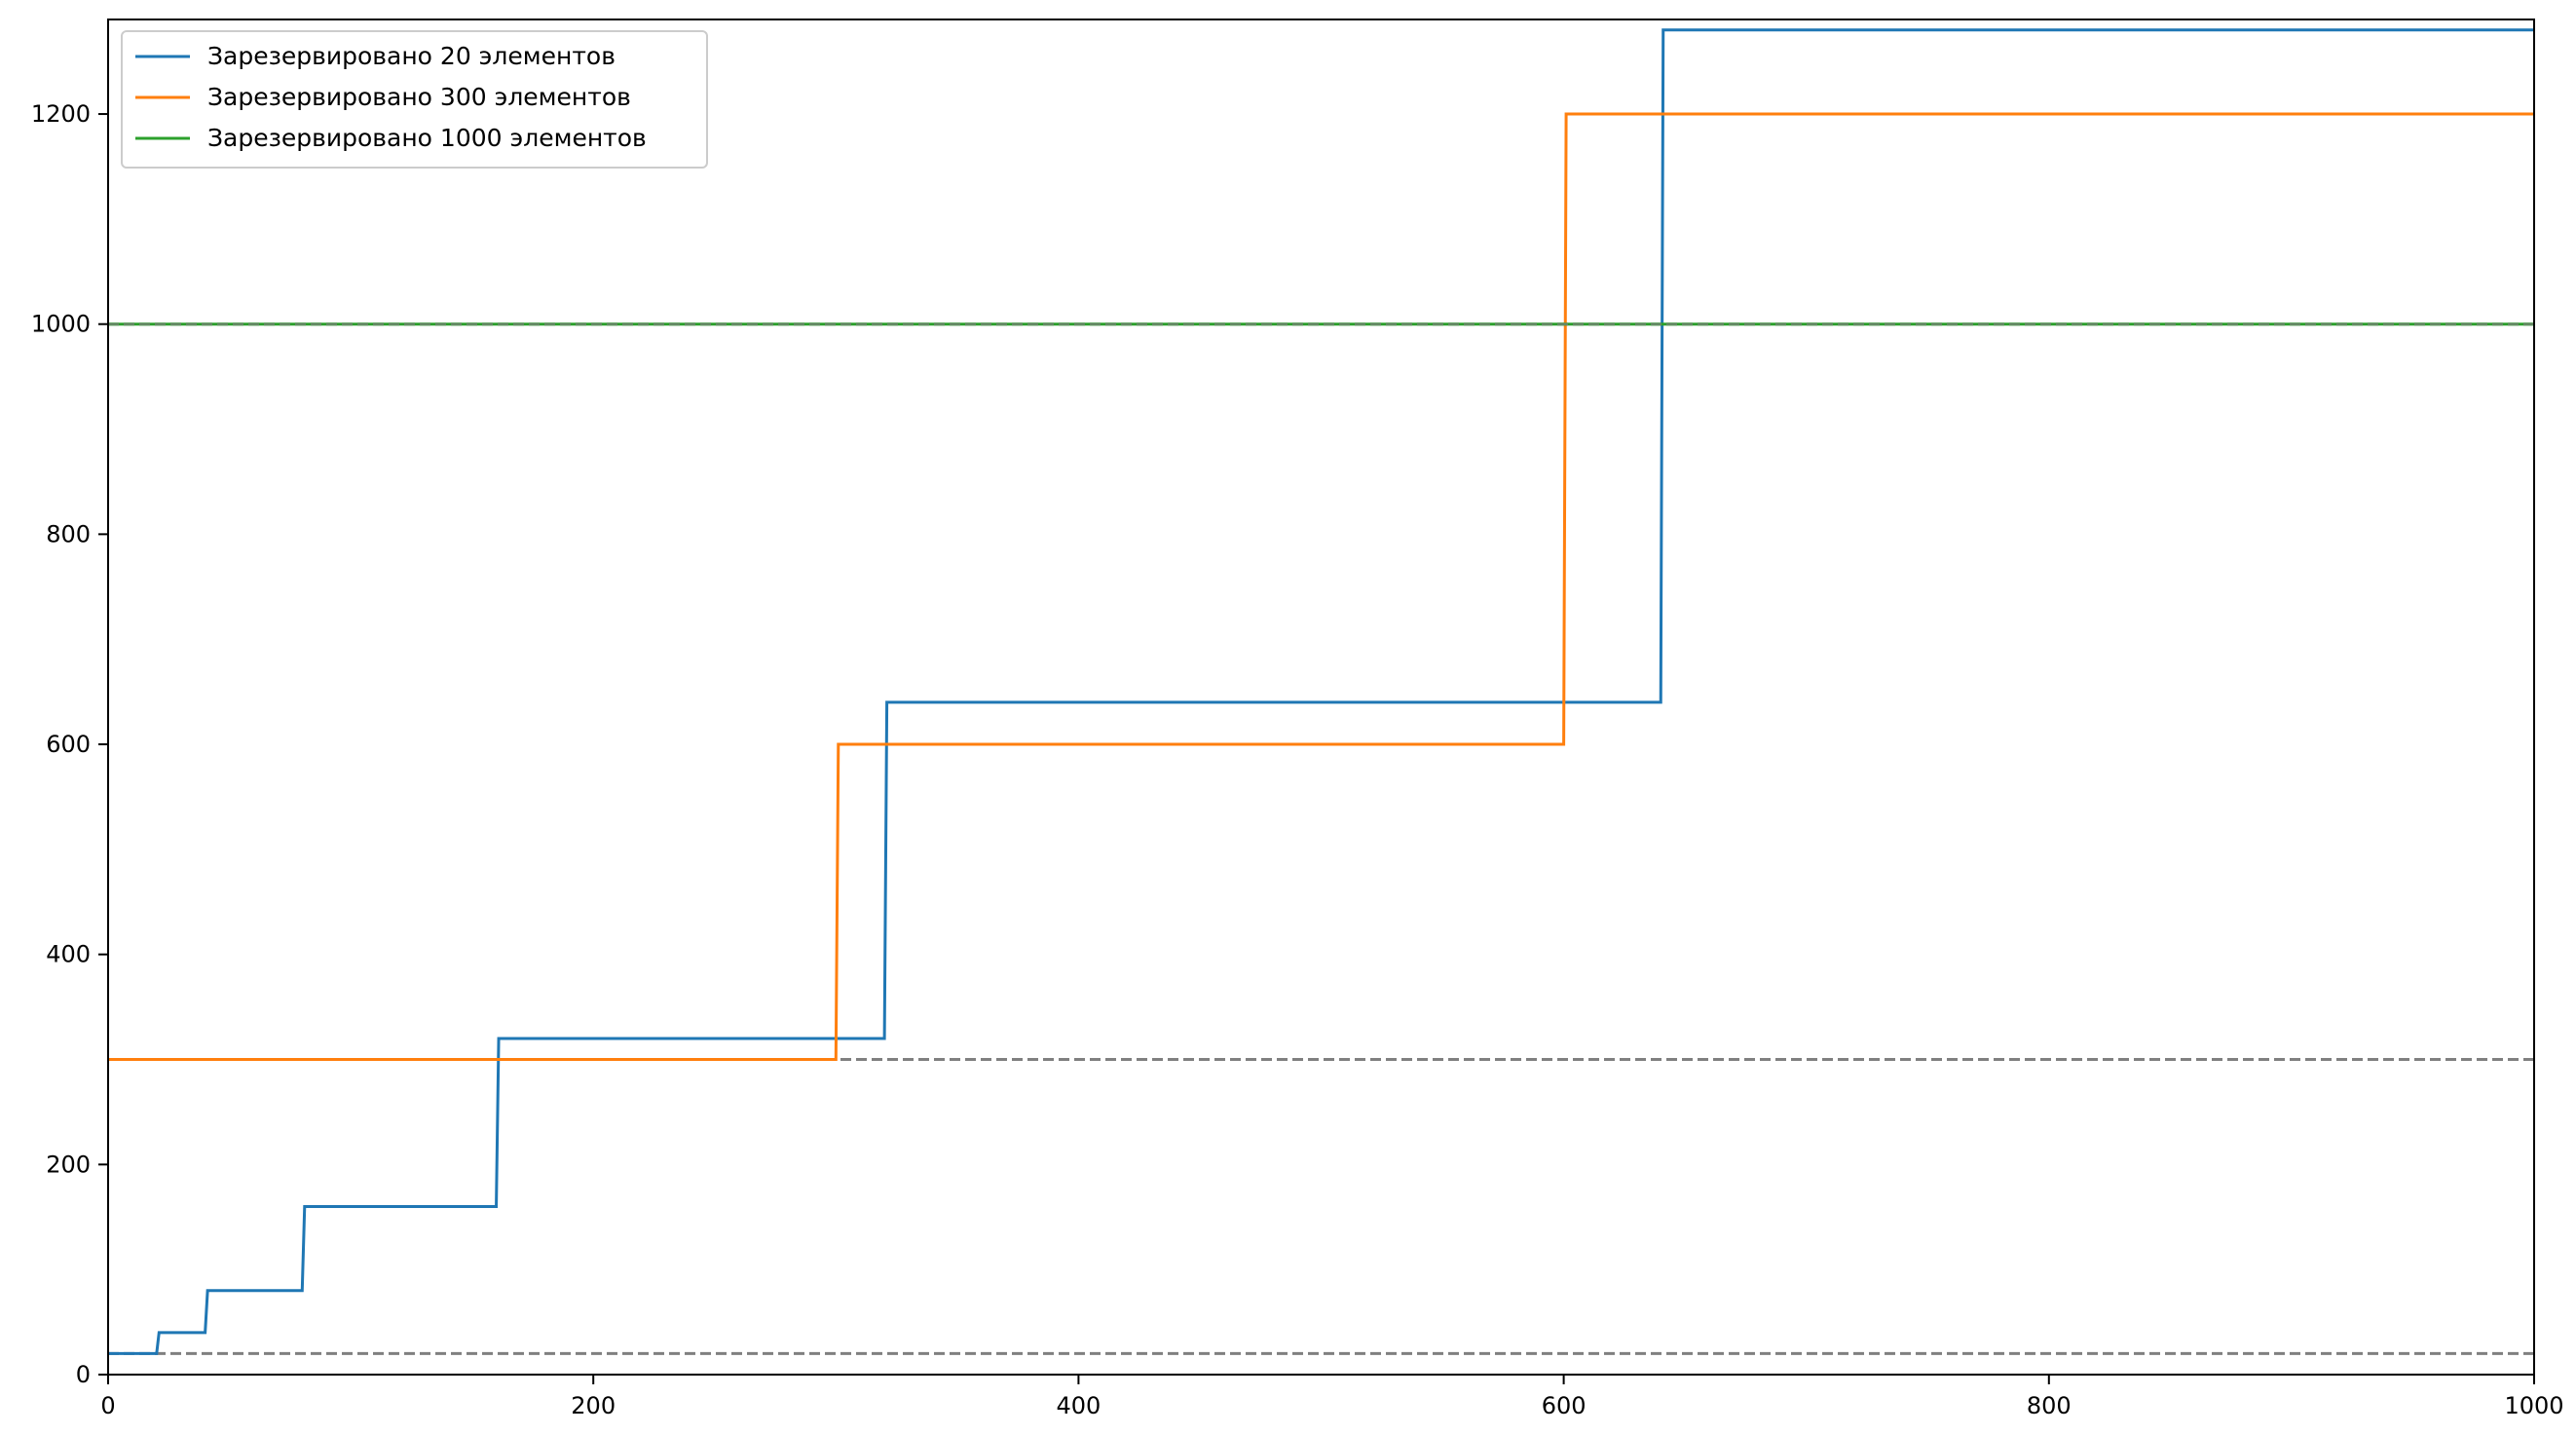  What do you see at coordinates (2049, 1405) in the screenshot?
I see `x-tick-label-4: 800` at bounding box center [2049, 1405].